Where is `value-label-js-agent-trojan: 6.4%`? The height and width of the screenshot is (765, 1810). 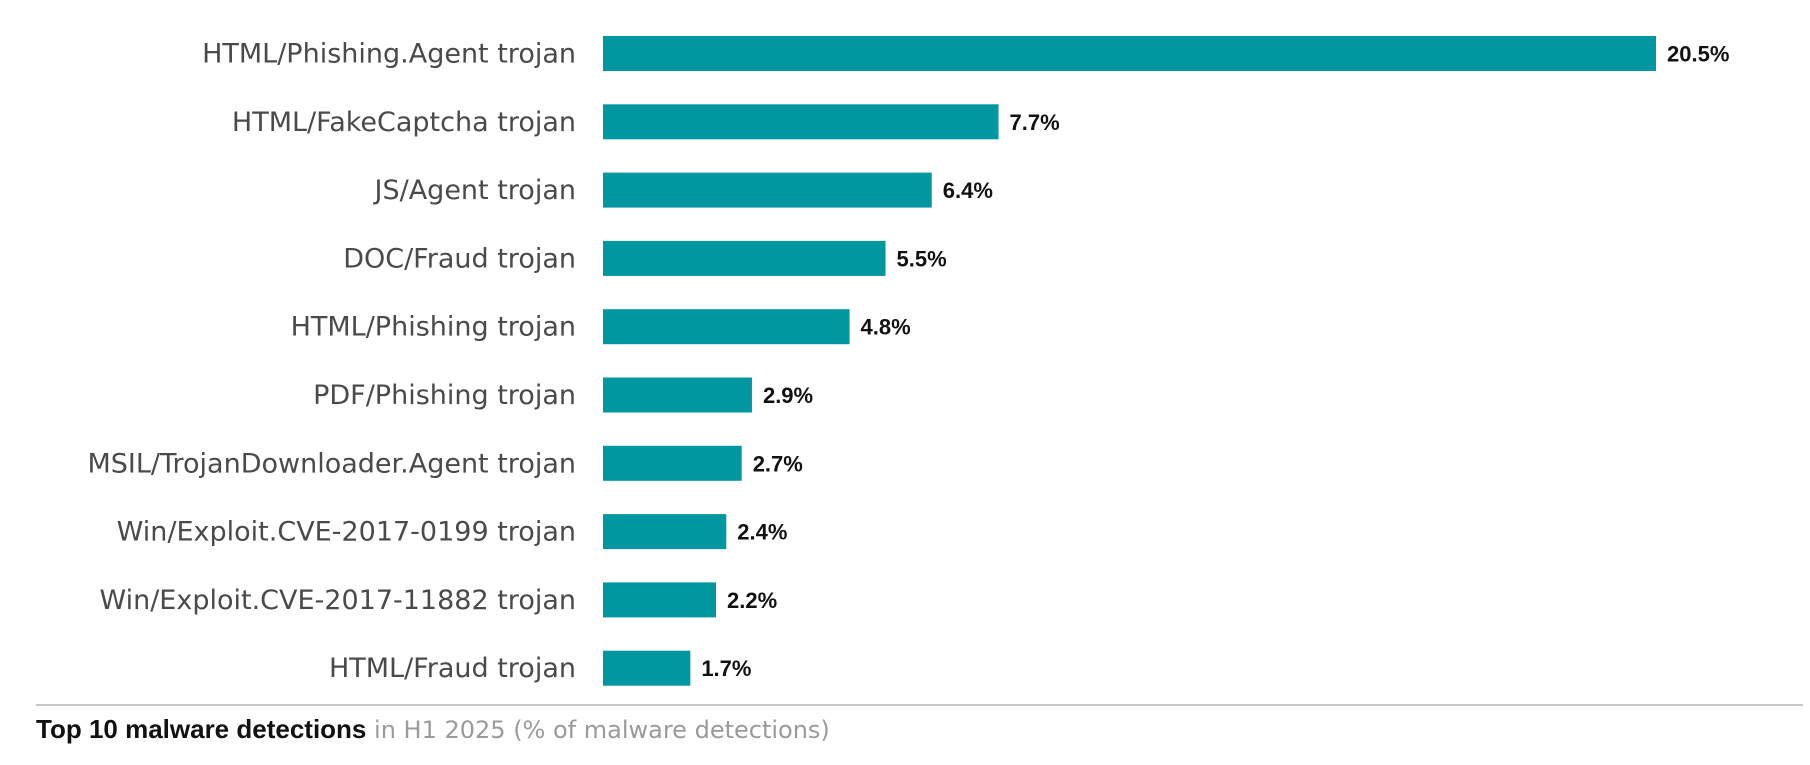 value-label-js-agent-trojan: 6.4% is located at coordinates (968, 190).